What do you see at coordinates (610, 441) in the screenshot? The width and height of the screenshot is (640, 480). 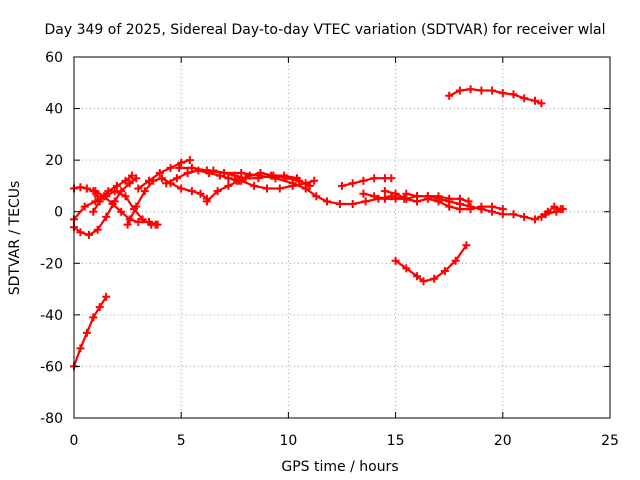 I see `x-tick-label: 25` at bounding box center [610, 441].